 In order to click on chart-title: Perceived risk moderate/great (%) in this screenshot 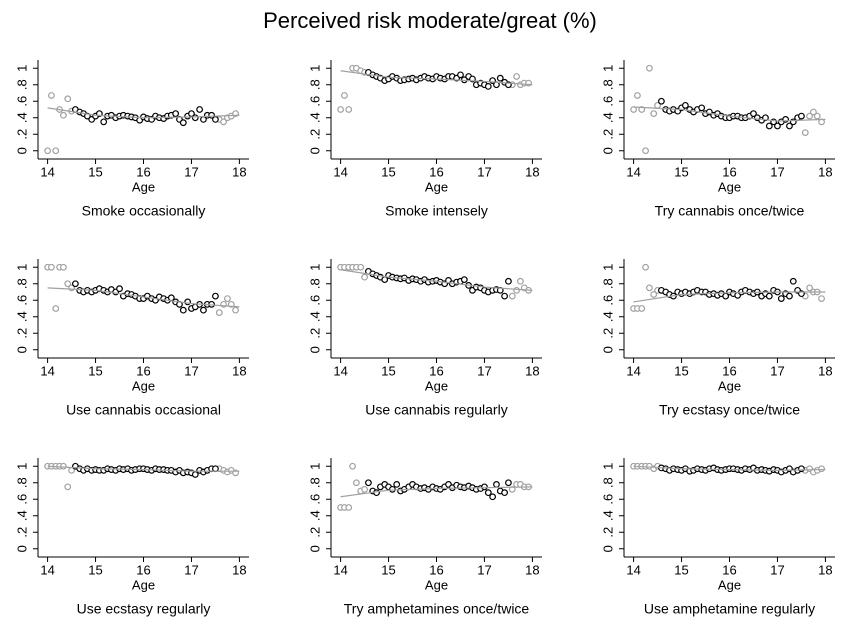, I will do `click(430, 20)`.